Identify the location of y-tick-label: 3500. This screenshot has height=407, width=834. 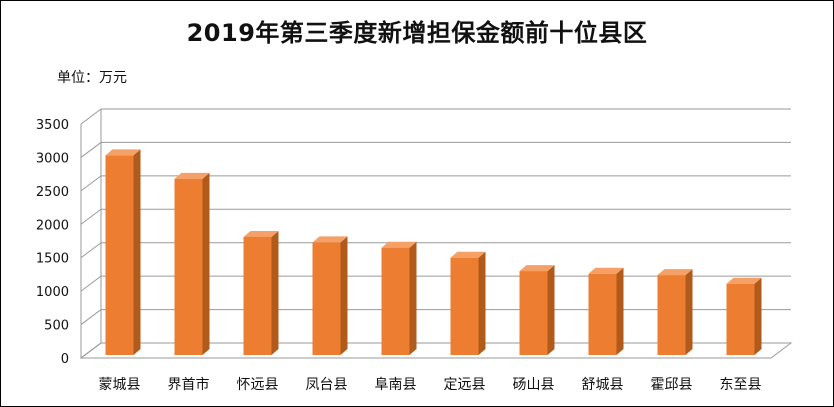
(52, 125).